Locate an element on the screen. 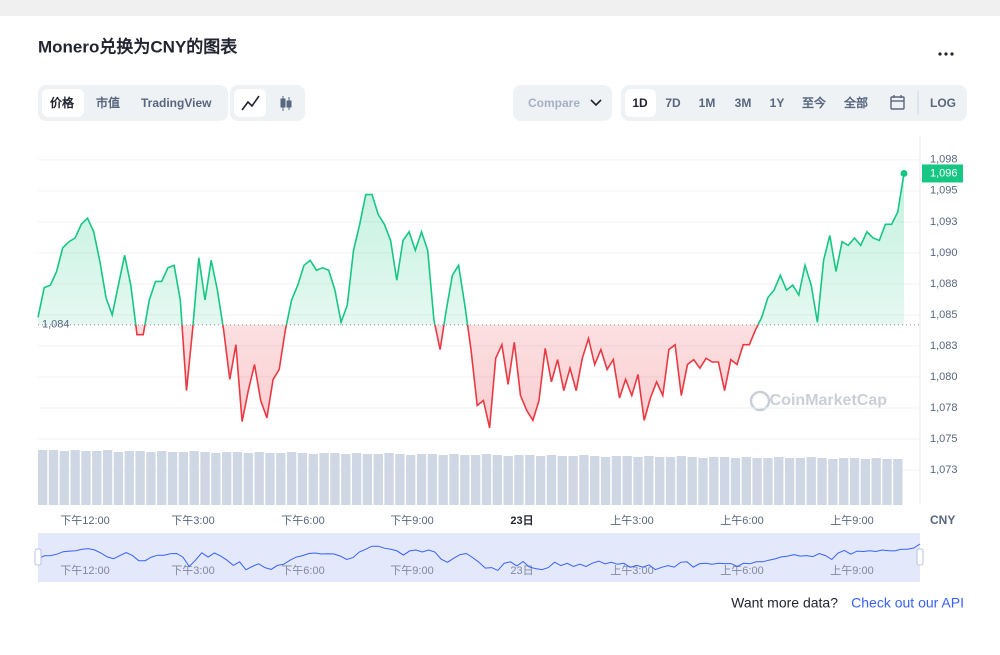 The width and height of the screenshot is (1000, 655). view-tab: 价格 is located at coordinates (62, 102).